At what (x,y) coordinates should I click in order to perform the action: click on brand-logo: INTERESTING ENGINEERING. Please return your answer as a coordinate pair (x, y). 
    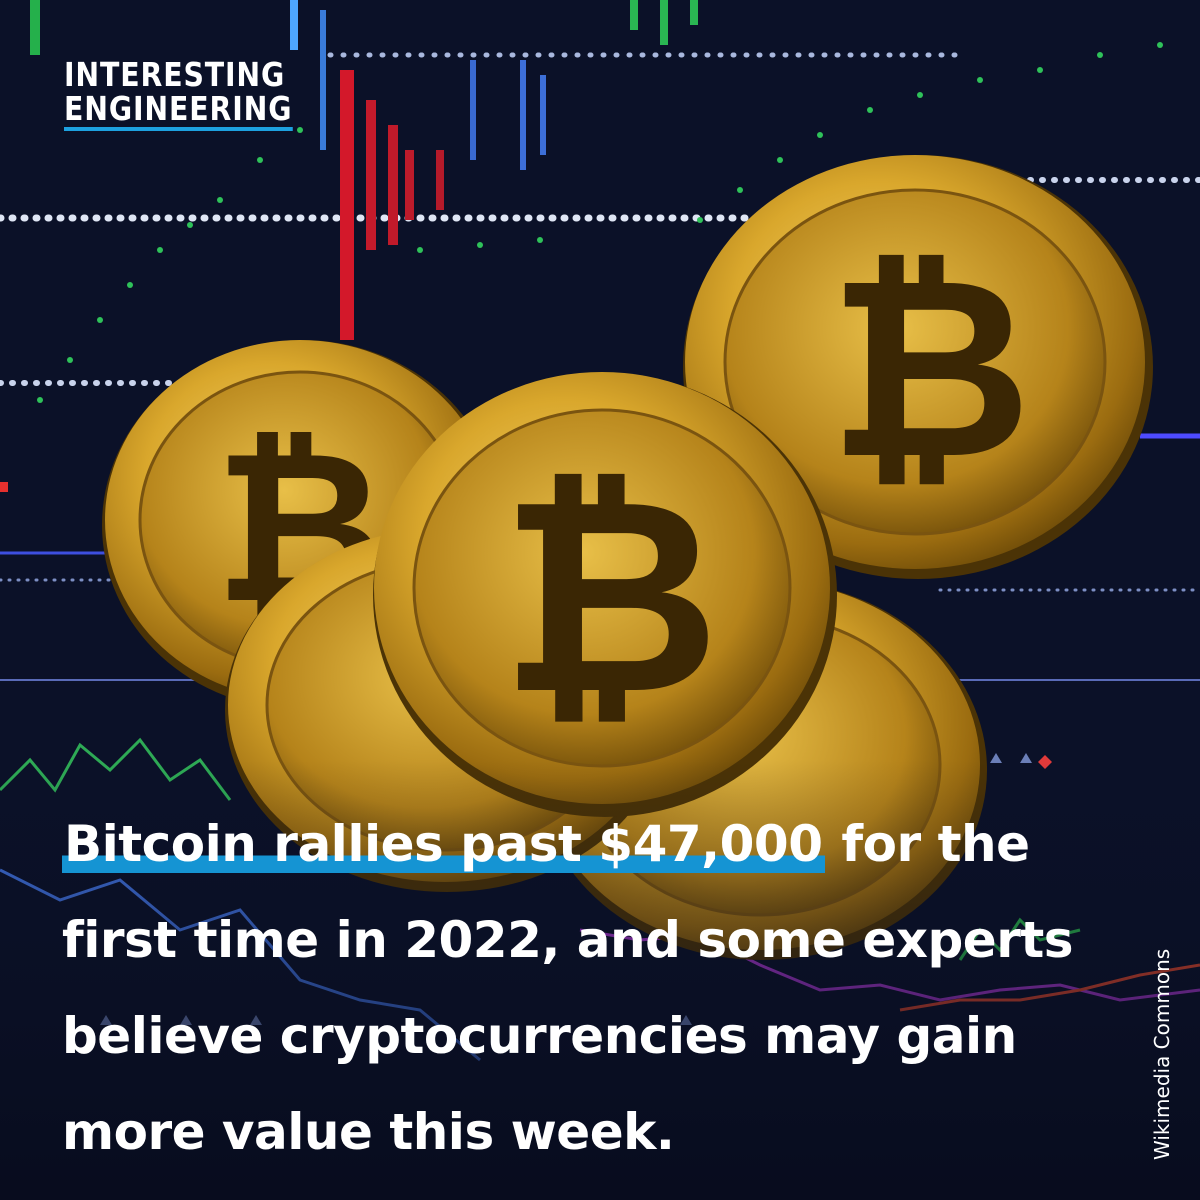
    Looking at the image, I should click on (178, 93).